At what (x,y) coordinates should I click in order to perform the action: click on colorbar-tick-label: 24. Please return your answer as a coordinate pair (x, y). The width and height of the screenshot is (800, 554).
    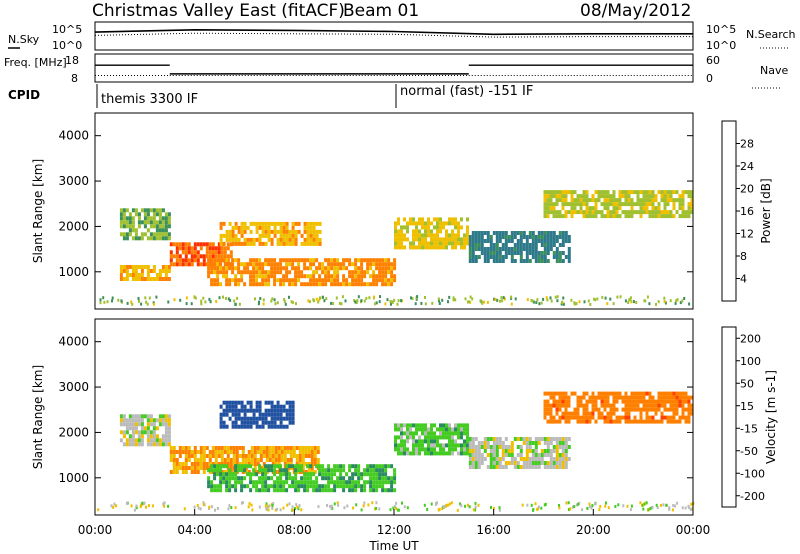
    Looking at the image, I should click on (747, 166).